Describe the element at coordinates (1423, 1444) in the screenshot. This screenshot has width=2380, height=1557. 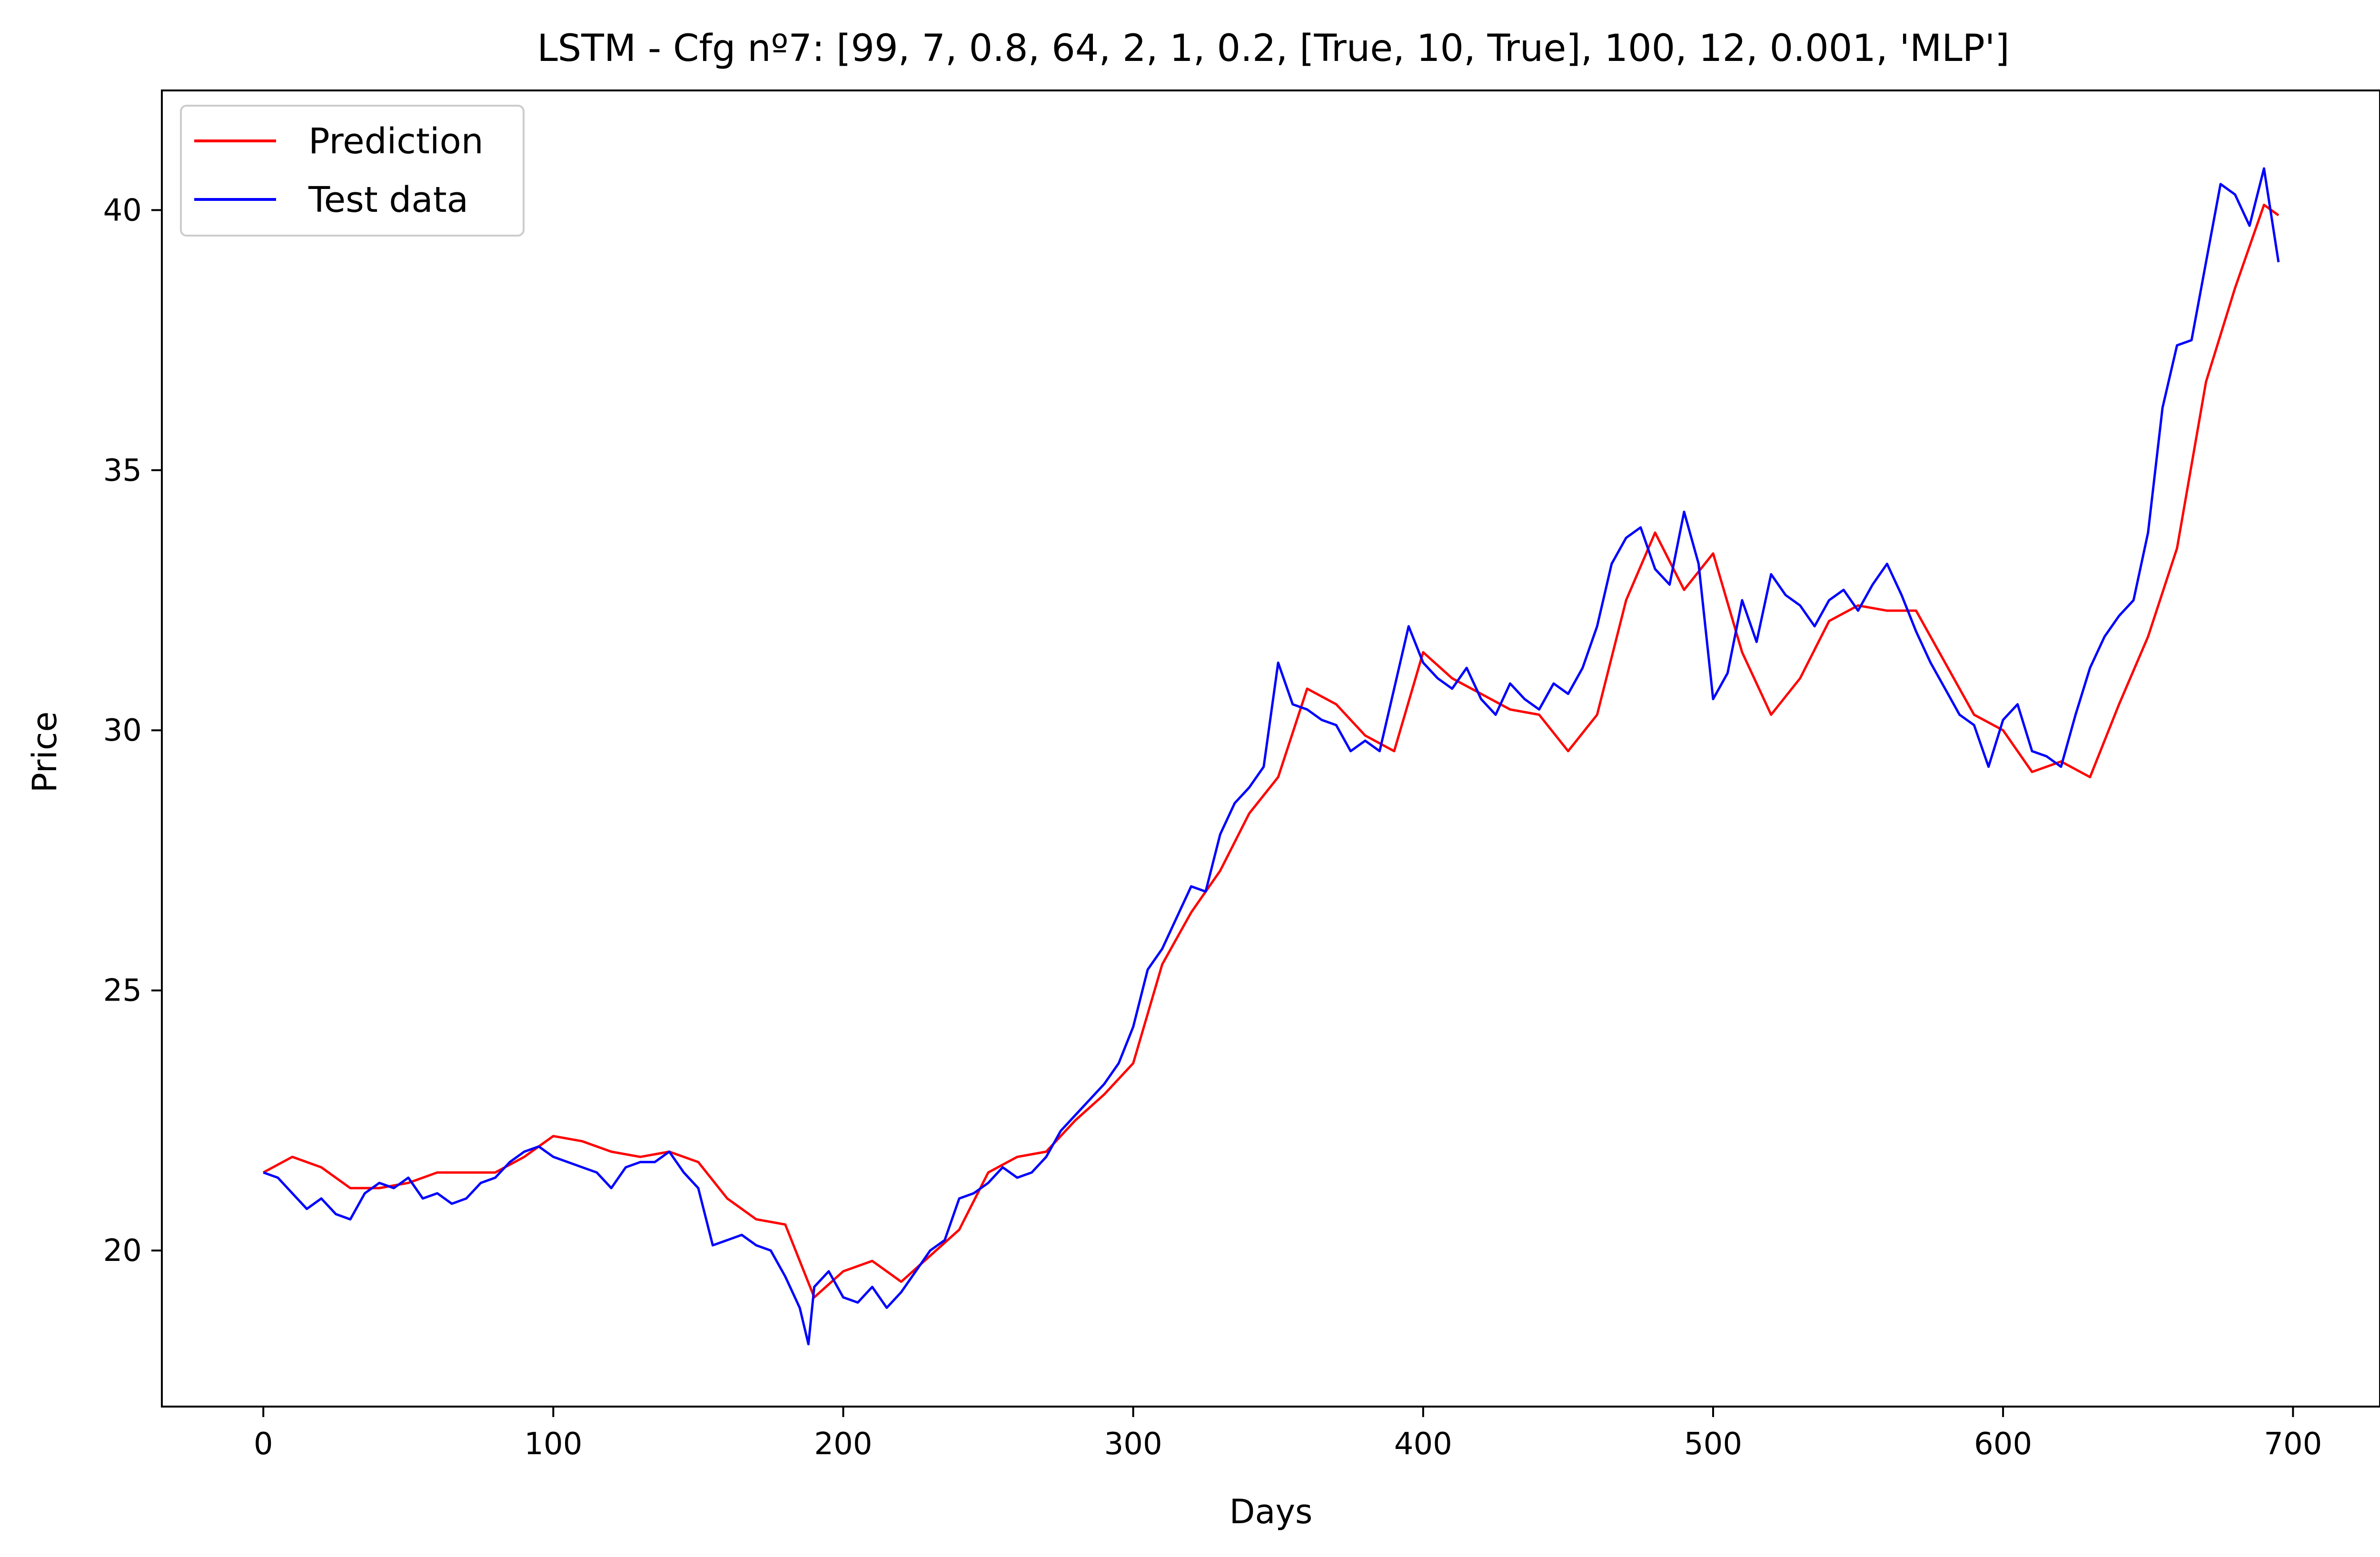
I see `x-tick-label: 400` at that location.